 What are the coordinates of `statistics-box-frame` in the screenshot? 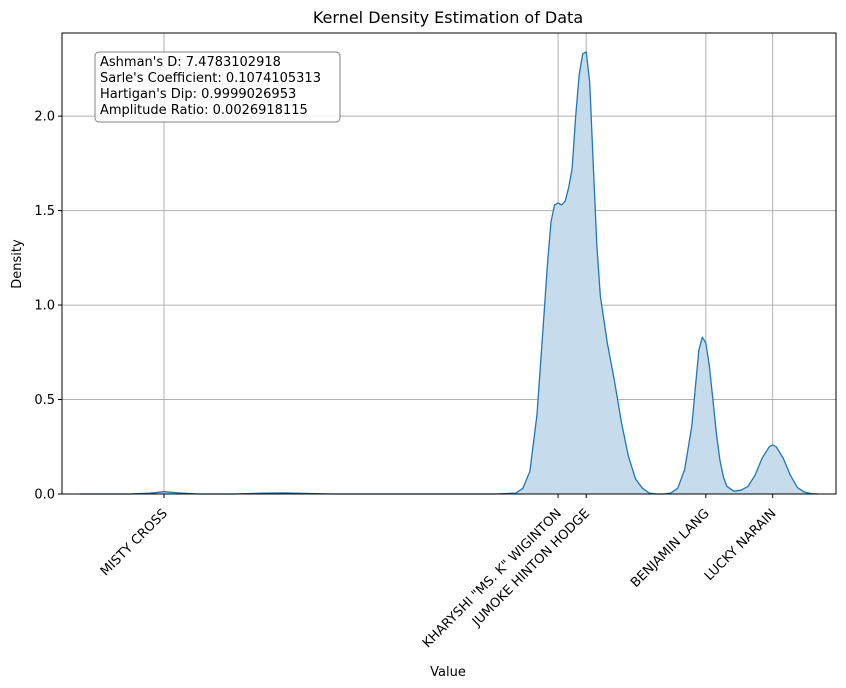 It's located at (217, 87).